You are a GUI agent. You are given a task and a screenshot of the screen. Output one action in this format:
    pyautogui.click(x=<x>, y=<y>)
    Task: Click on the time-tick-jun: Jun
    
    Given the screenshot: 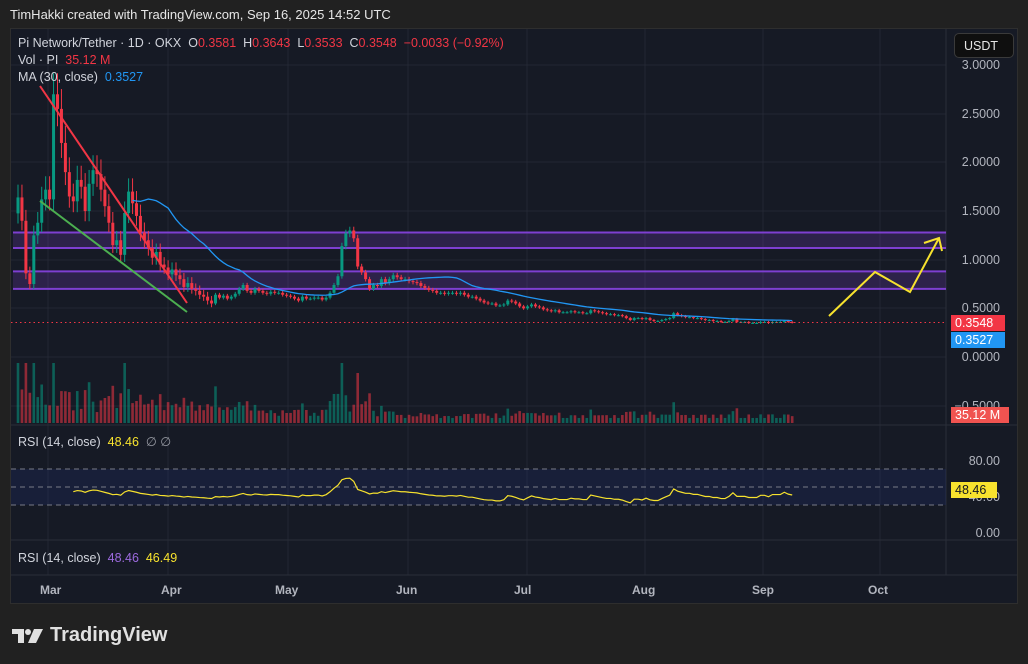 What is the action you would take?
    pyautogui.click(x=407, y=590)
    